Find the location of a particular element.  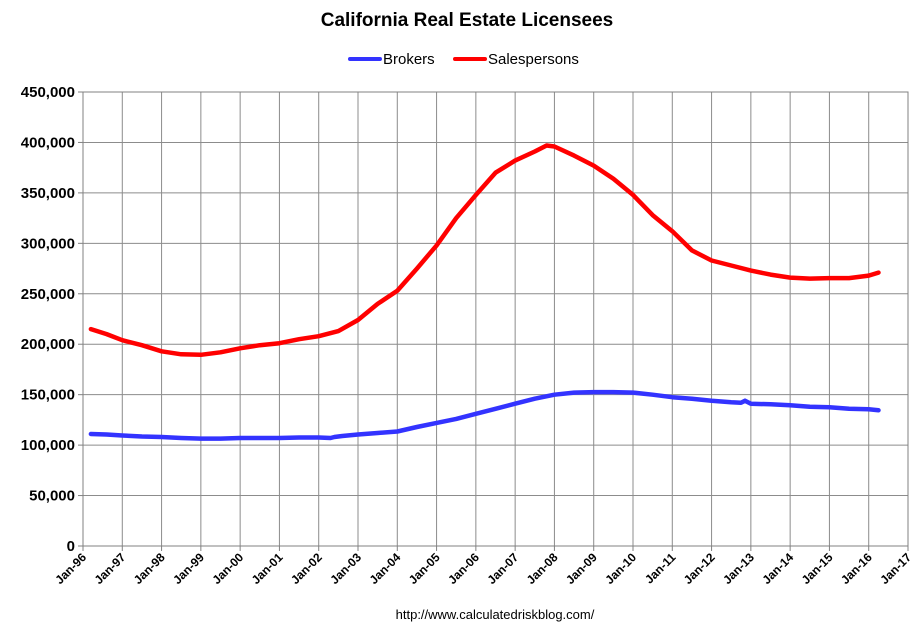

y-tick-label: 200,000 is located at coordinates (48, 344).